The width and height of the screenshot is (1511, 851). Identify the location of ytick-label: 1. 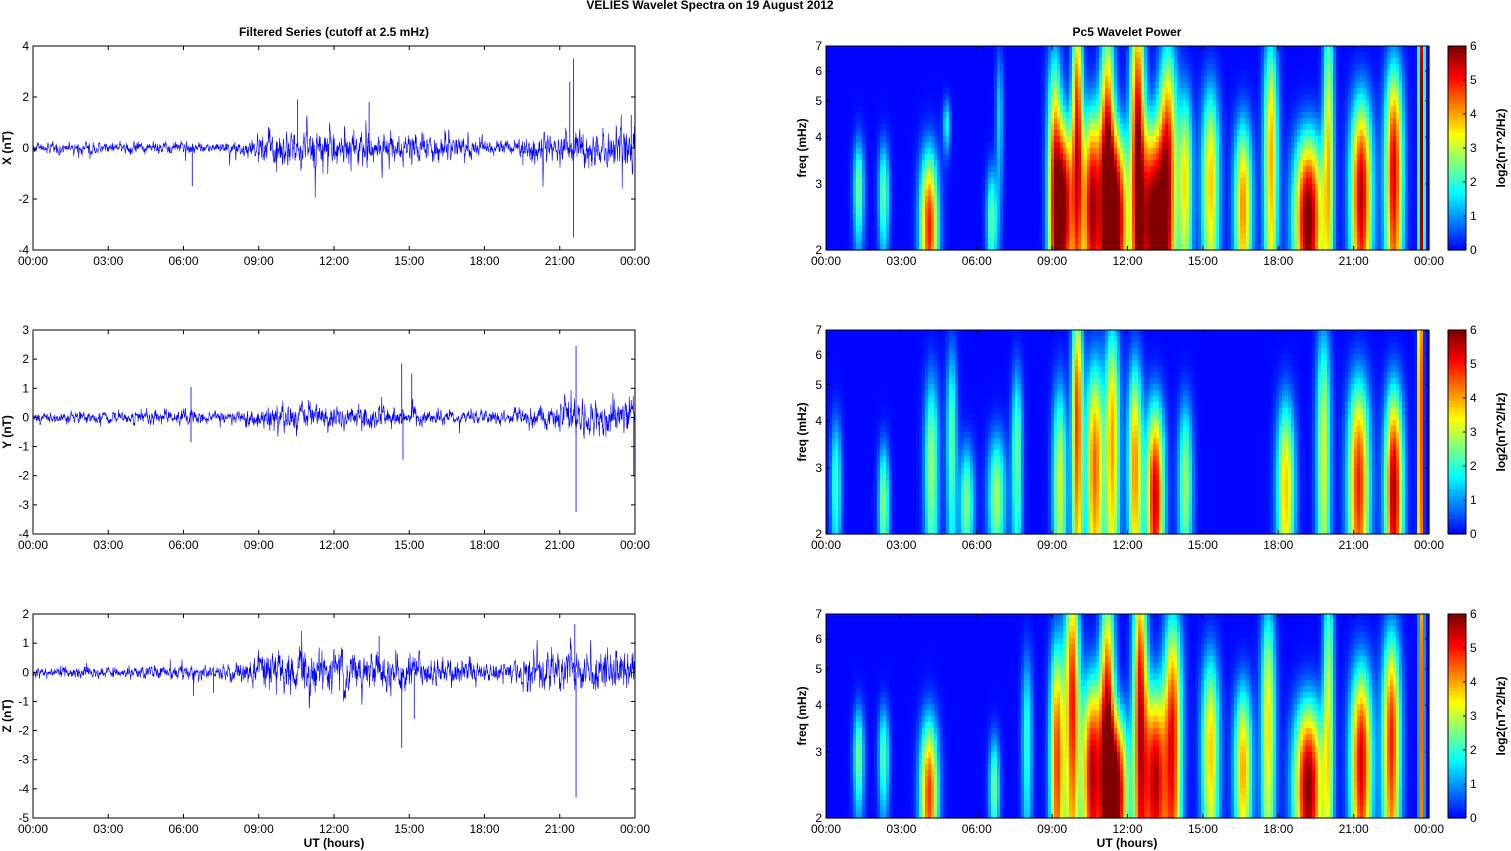
(25, 643).